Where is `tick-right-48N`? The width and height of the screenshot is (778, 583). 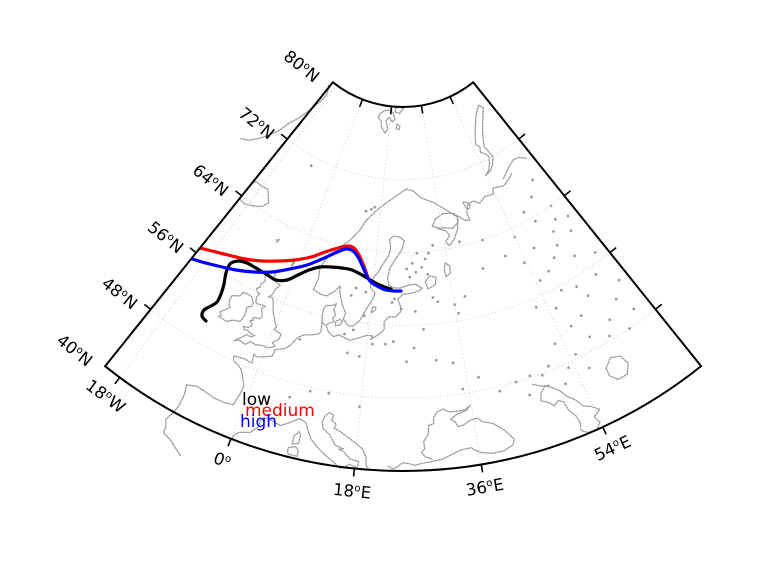
tick-right-48N is located at coordinates (659, 306).